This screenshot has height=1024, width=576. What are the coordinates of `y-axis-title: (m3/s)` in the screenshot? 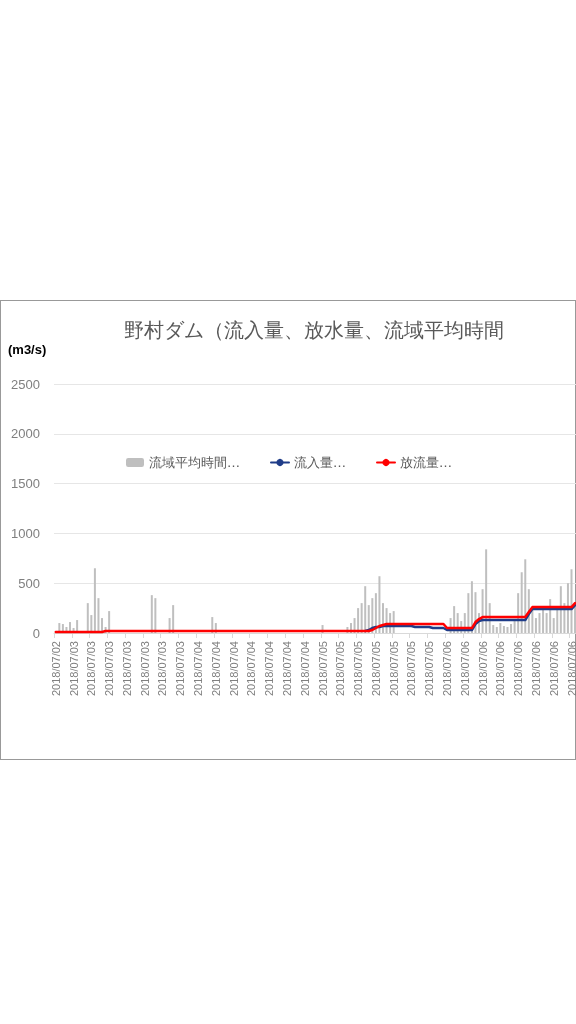 It's located at (27, 349).